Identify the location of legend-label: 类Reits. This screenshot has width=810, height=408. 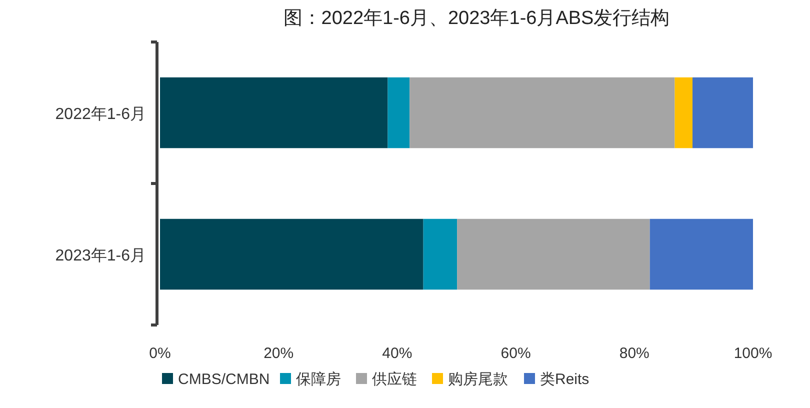
(565, 379).